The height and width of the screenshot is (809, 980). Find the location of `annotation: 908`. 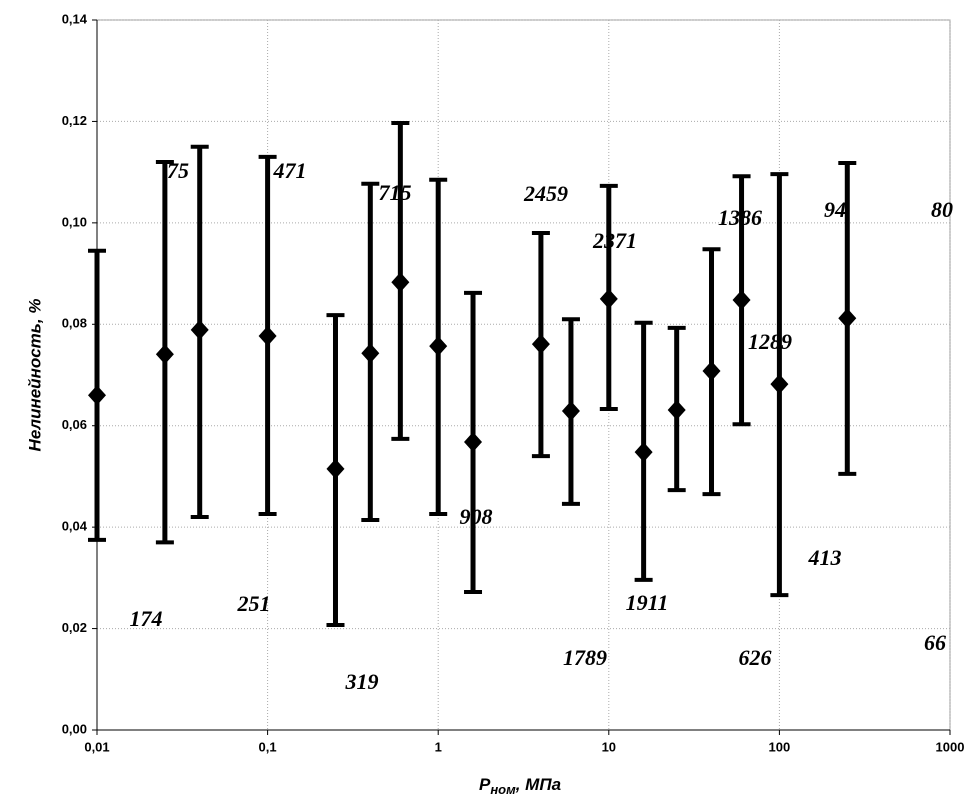

annotation: 908 is located at coordinates (476, 516).